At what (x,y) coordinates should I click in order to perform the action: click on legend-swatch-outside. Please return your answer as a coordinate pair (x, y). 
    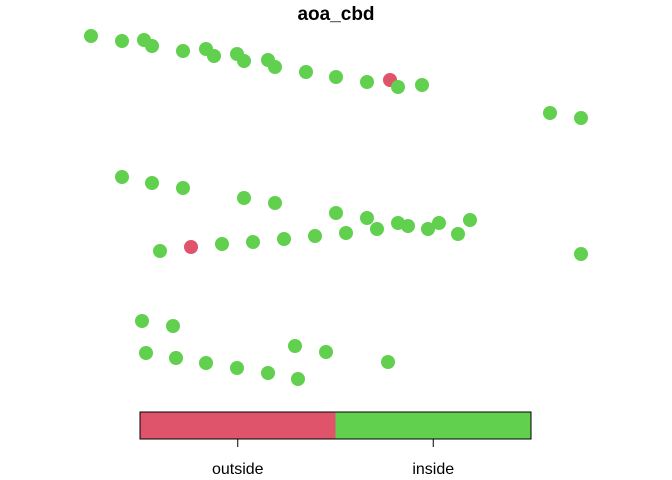
    Looking at the image, I should click on (238, 425).